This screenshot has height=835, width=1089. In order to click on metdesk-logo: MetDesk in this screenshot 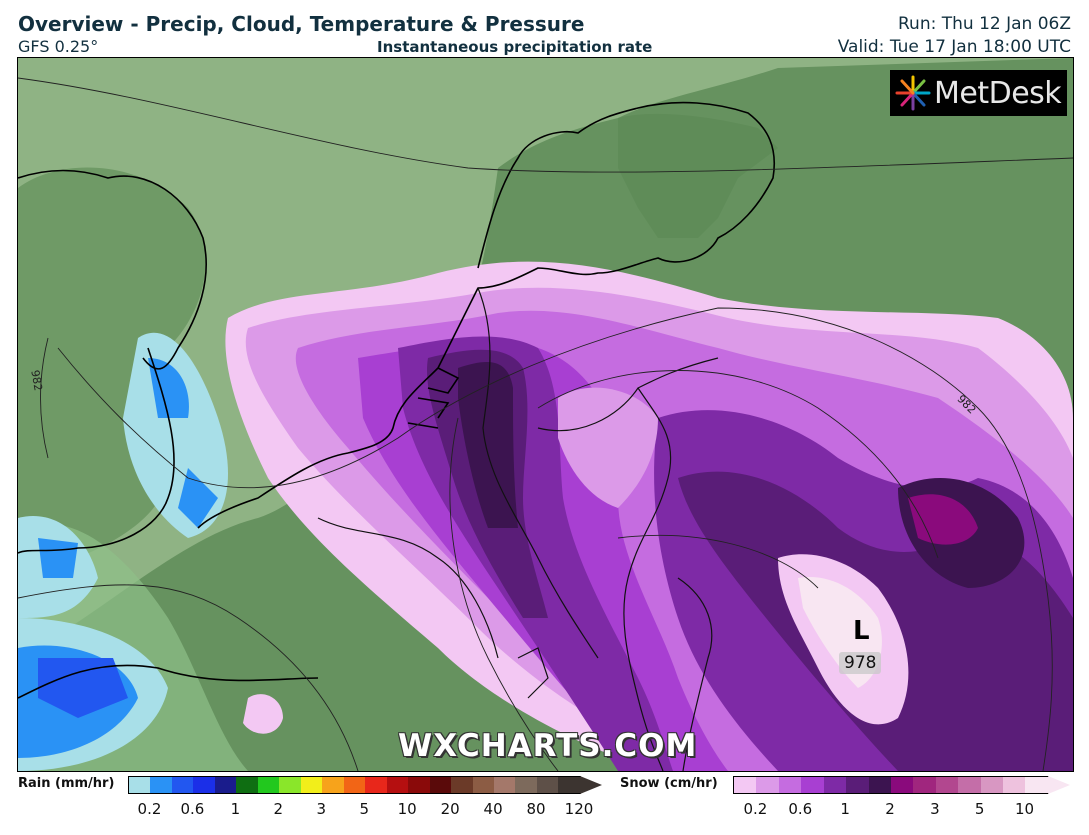, I will do `click(978, 93)`.